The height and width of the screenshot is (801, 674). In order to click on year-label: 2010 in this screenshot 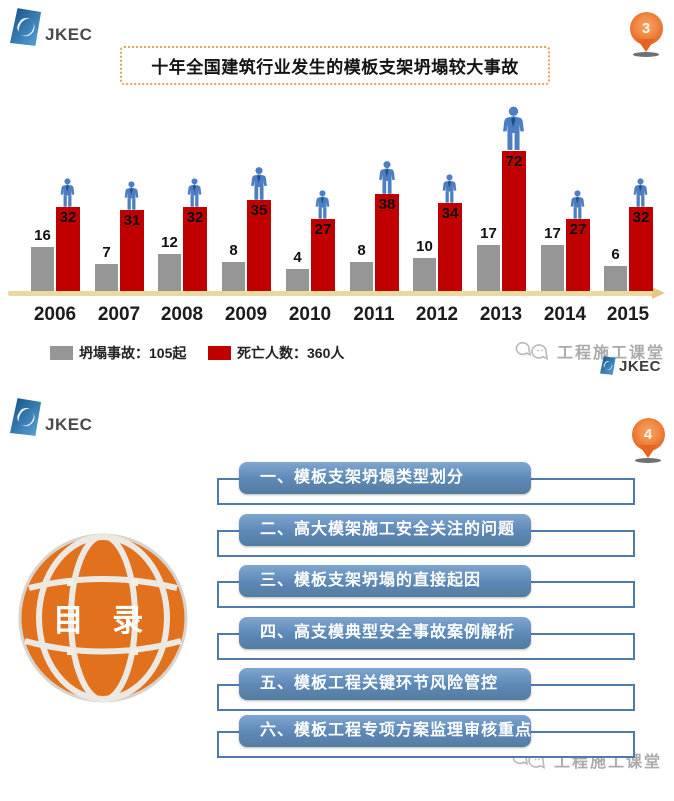, I will do `click(310, 314)`.